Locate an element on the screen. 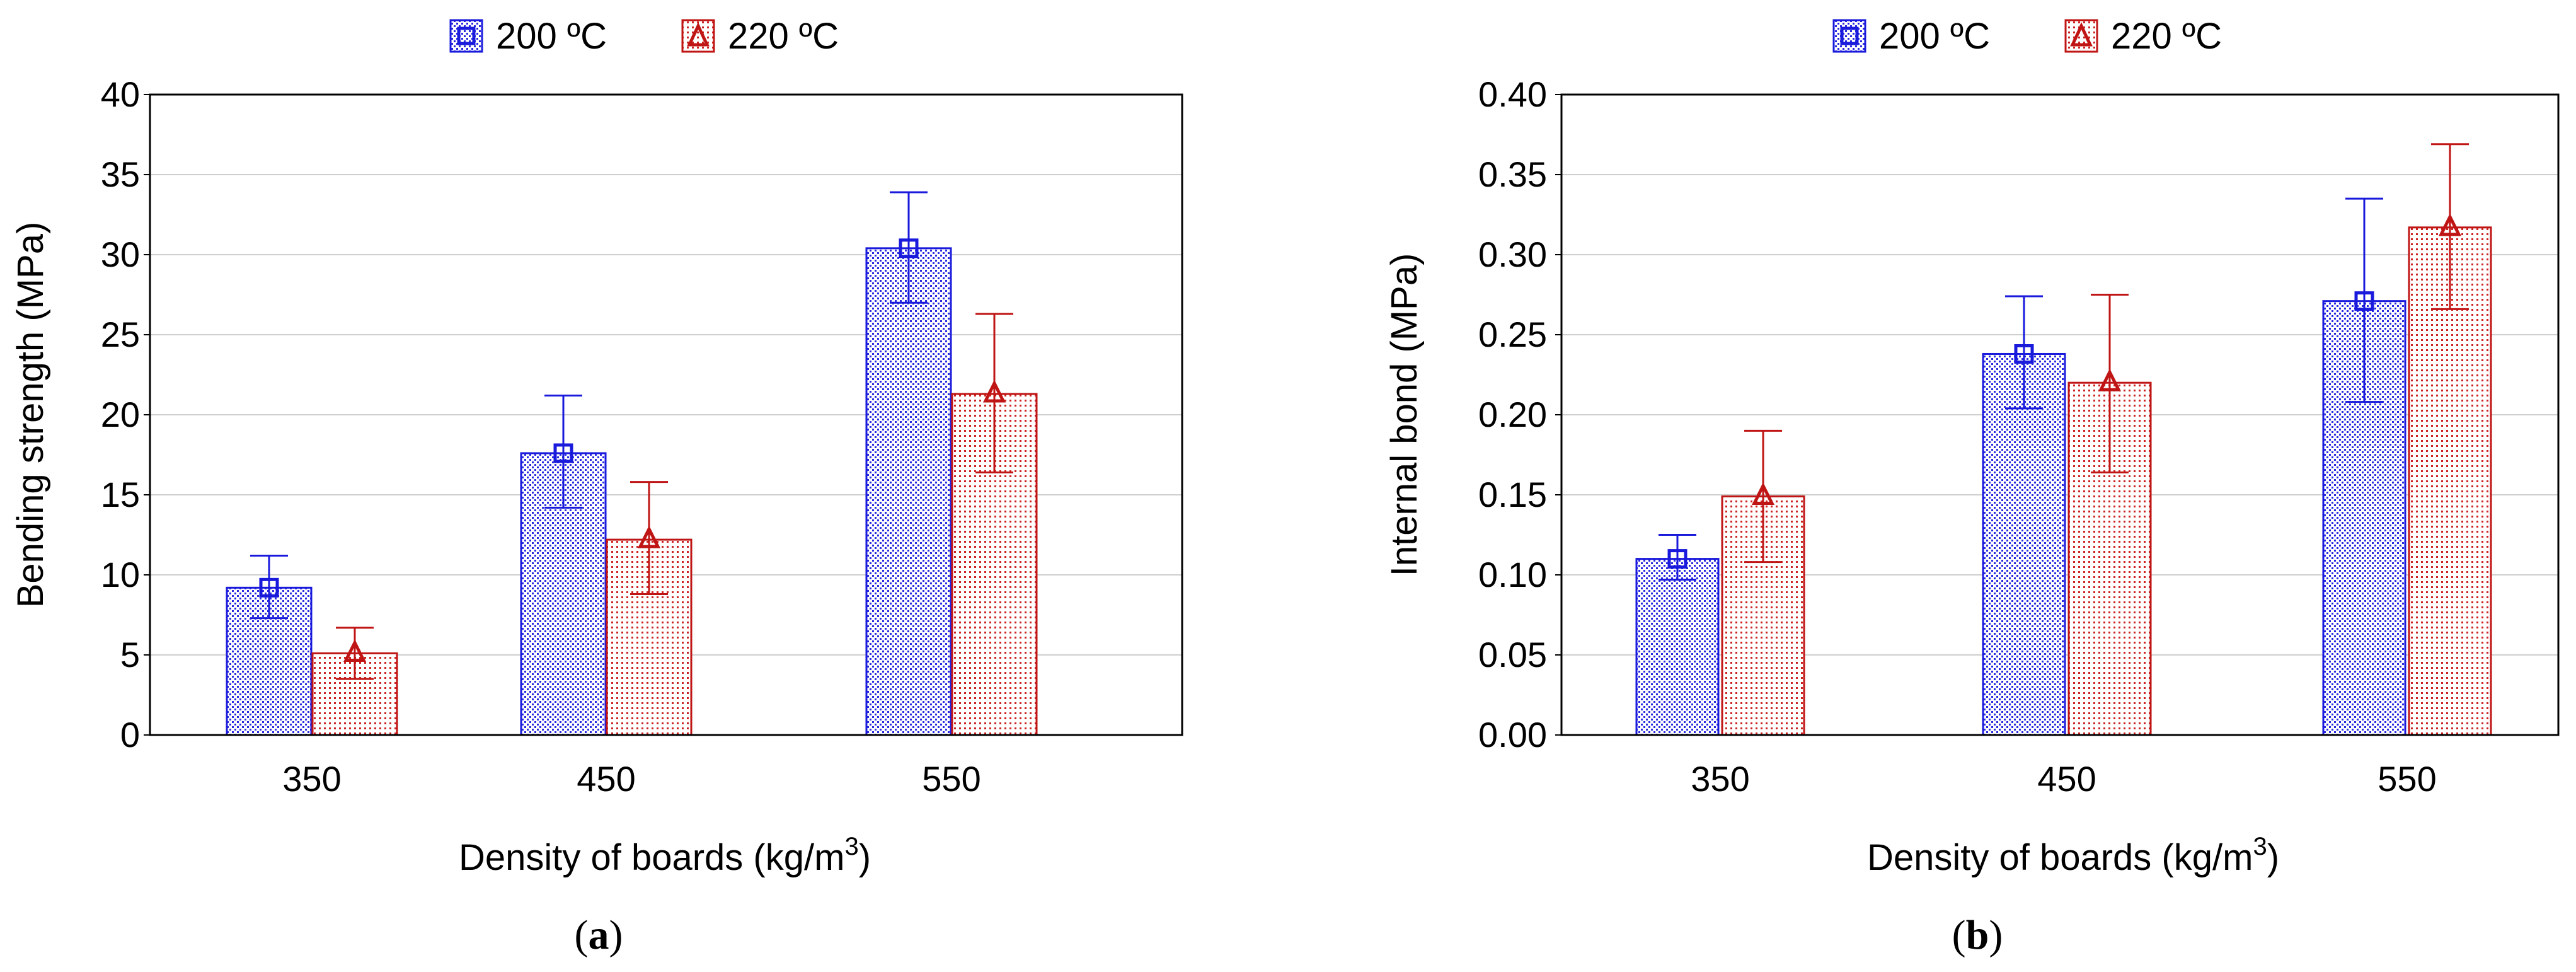 The width and height of the screenshot is (2576, 972). panel-label-letter: a is located at coordinates (599, 935).